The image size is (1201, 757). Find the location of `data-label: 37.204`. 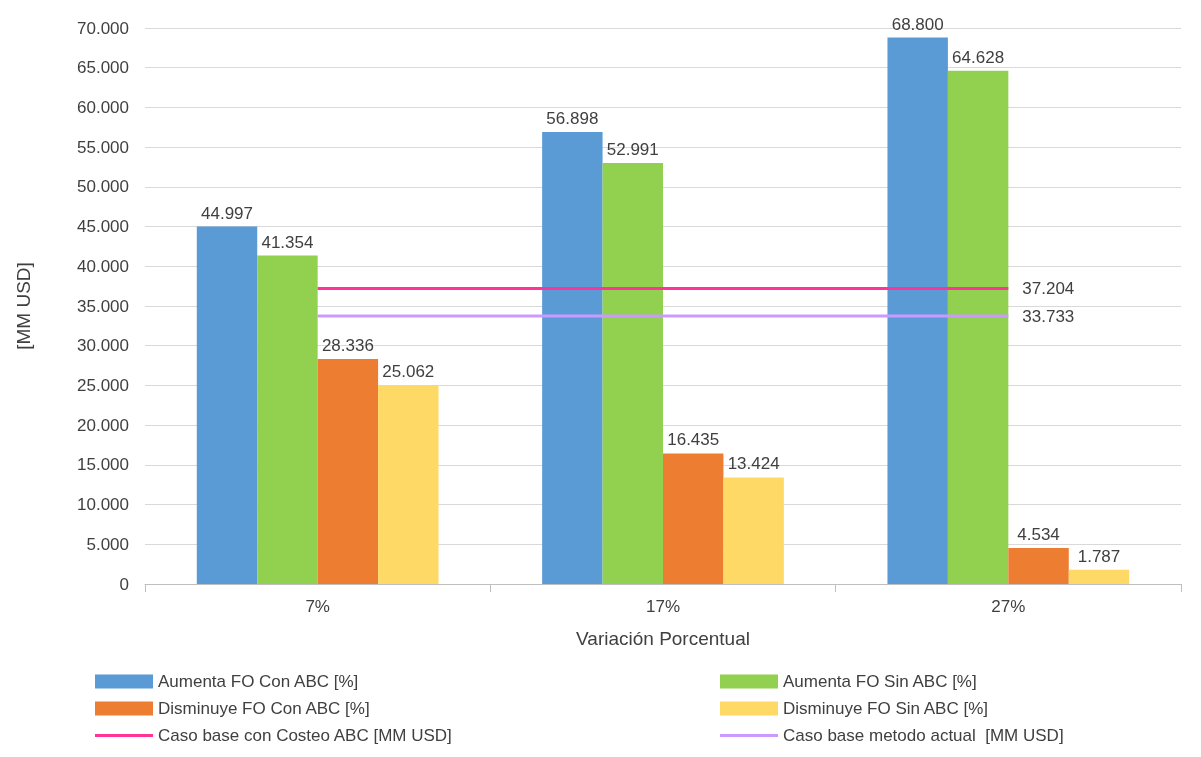

data-label: 37.204 is located at coordinates (1048, 288).